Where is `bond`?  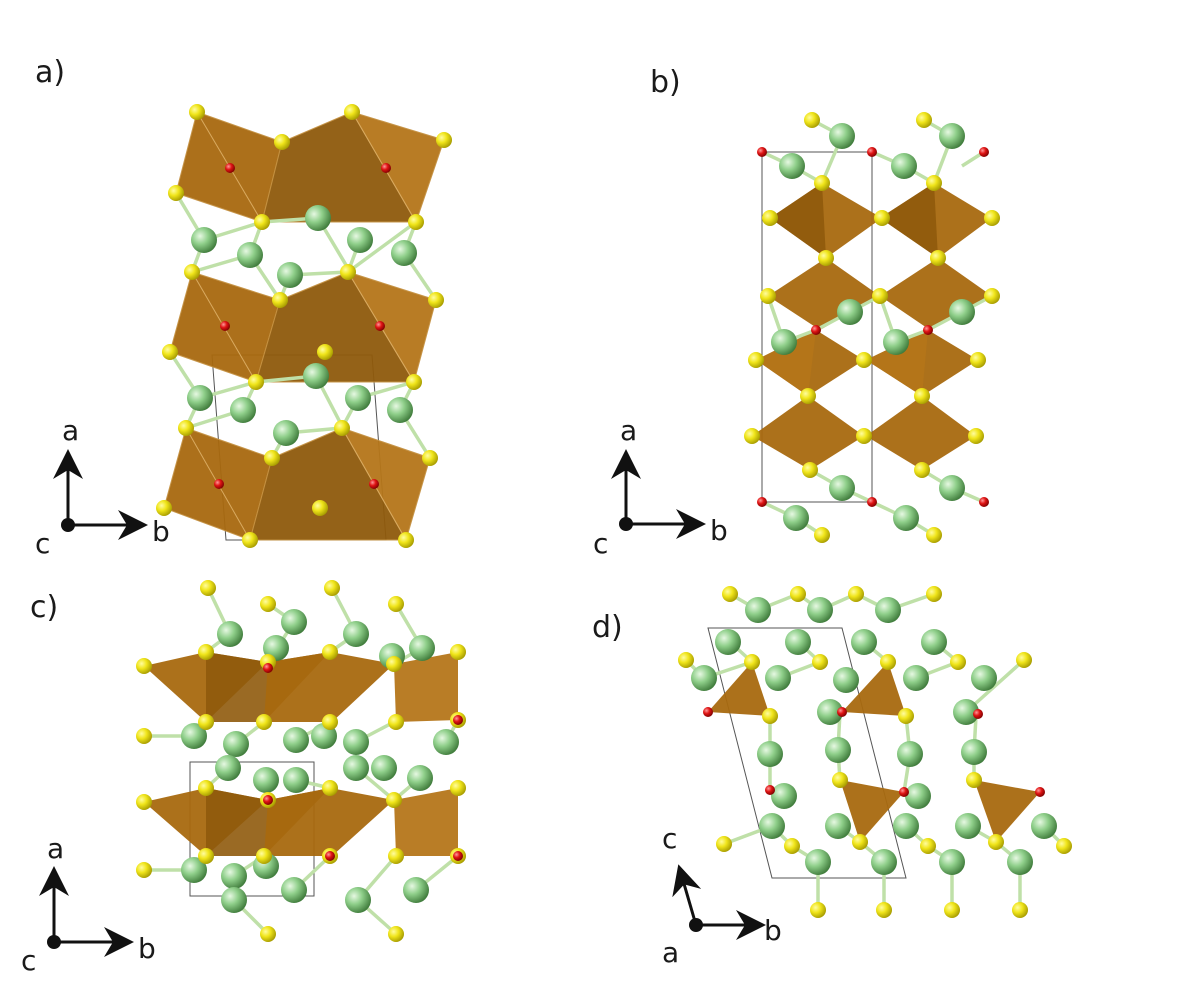
bond is located at coordinates (382, 247).